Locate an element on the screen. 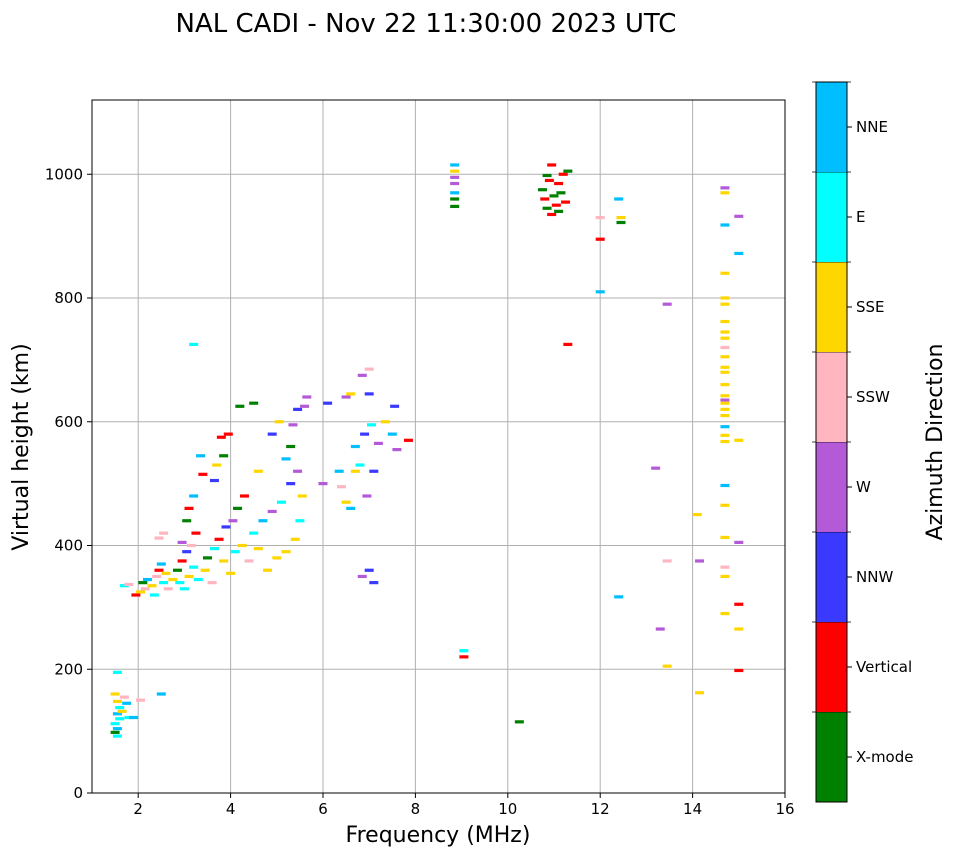 This screenshot has height=857, width=958. x-tick-label: 4 is located at coordinates (231, 809).